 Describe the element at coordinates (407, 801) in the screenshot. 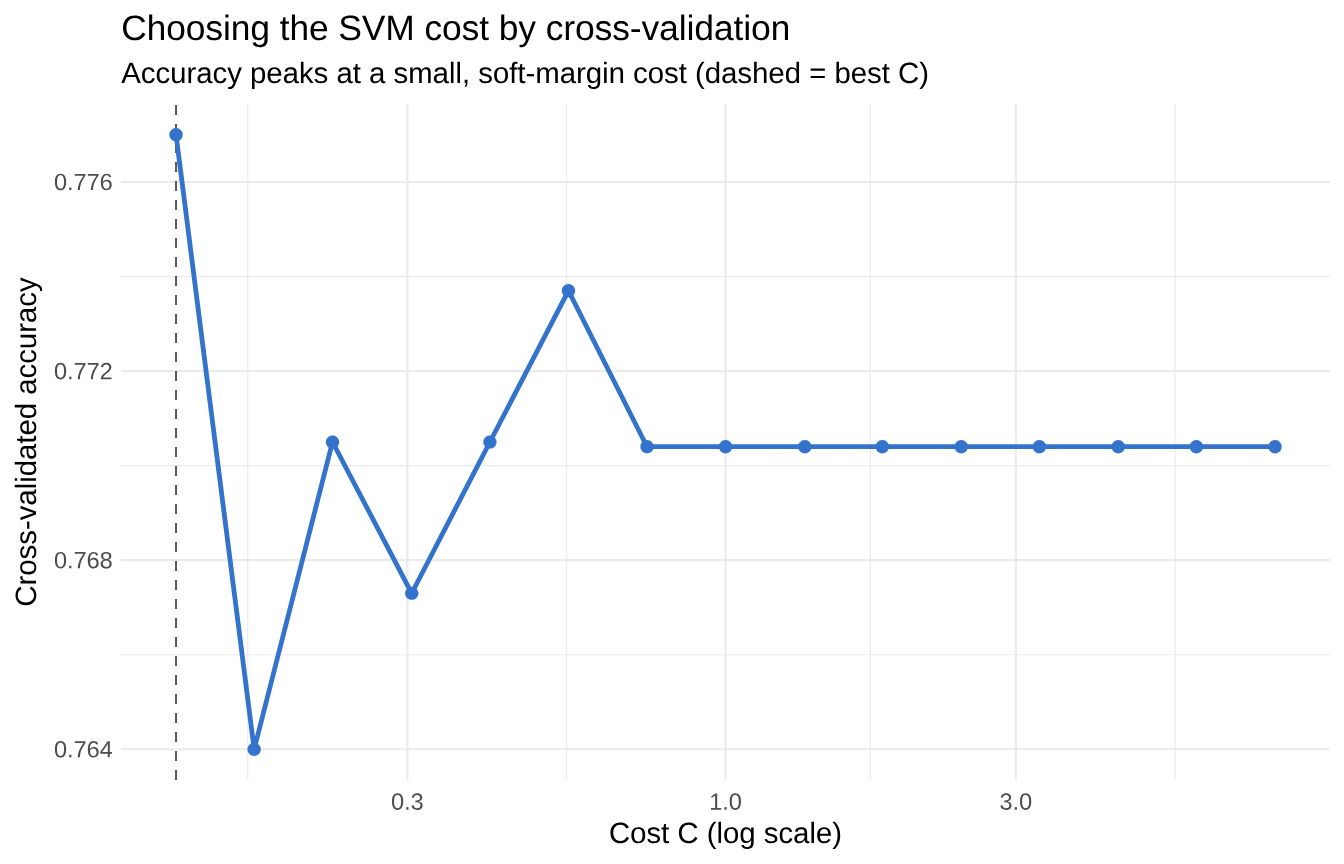

I see `x-tick-label: 0.3` at that location.